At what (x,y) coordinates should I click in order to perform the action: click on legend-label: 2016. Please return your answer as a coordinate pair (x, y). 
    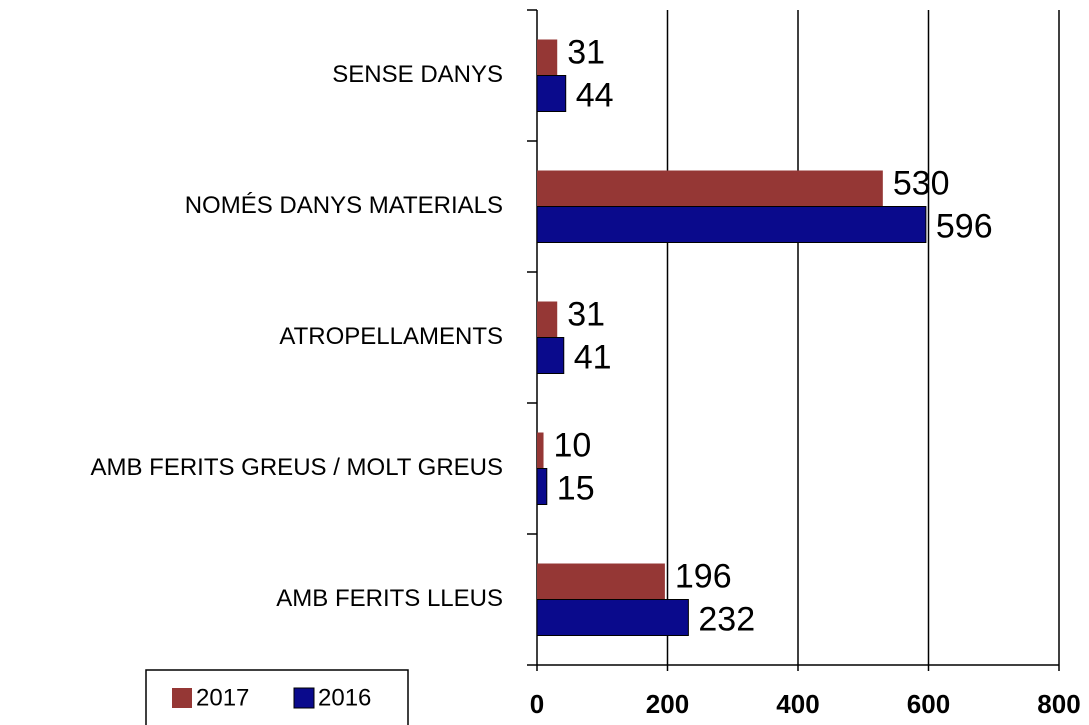
    Looking at the image, I should click on (344, 697).